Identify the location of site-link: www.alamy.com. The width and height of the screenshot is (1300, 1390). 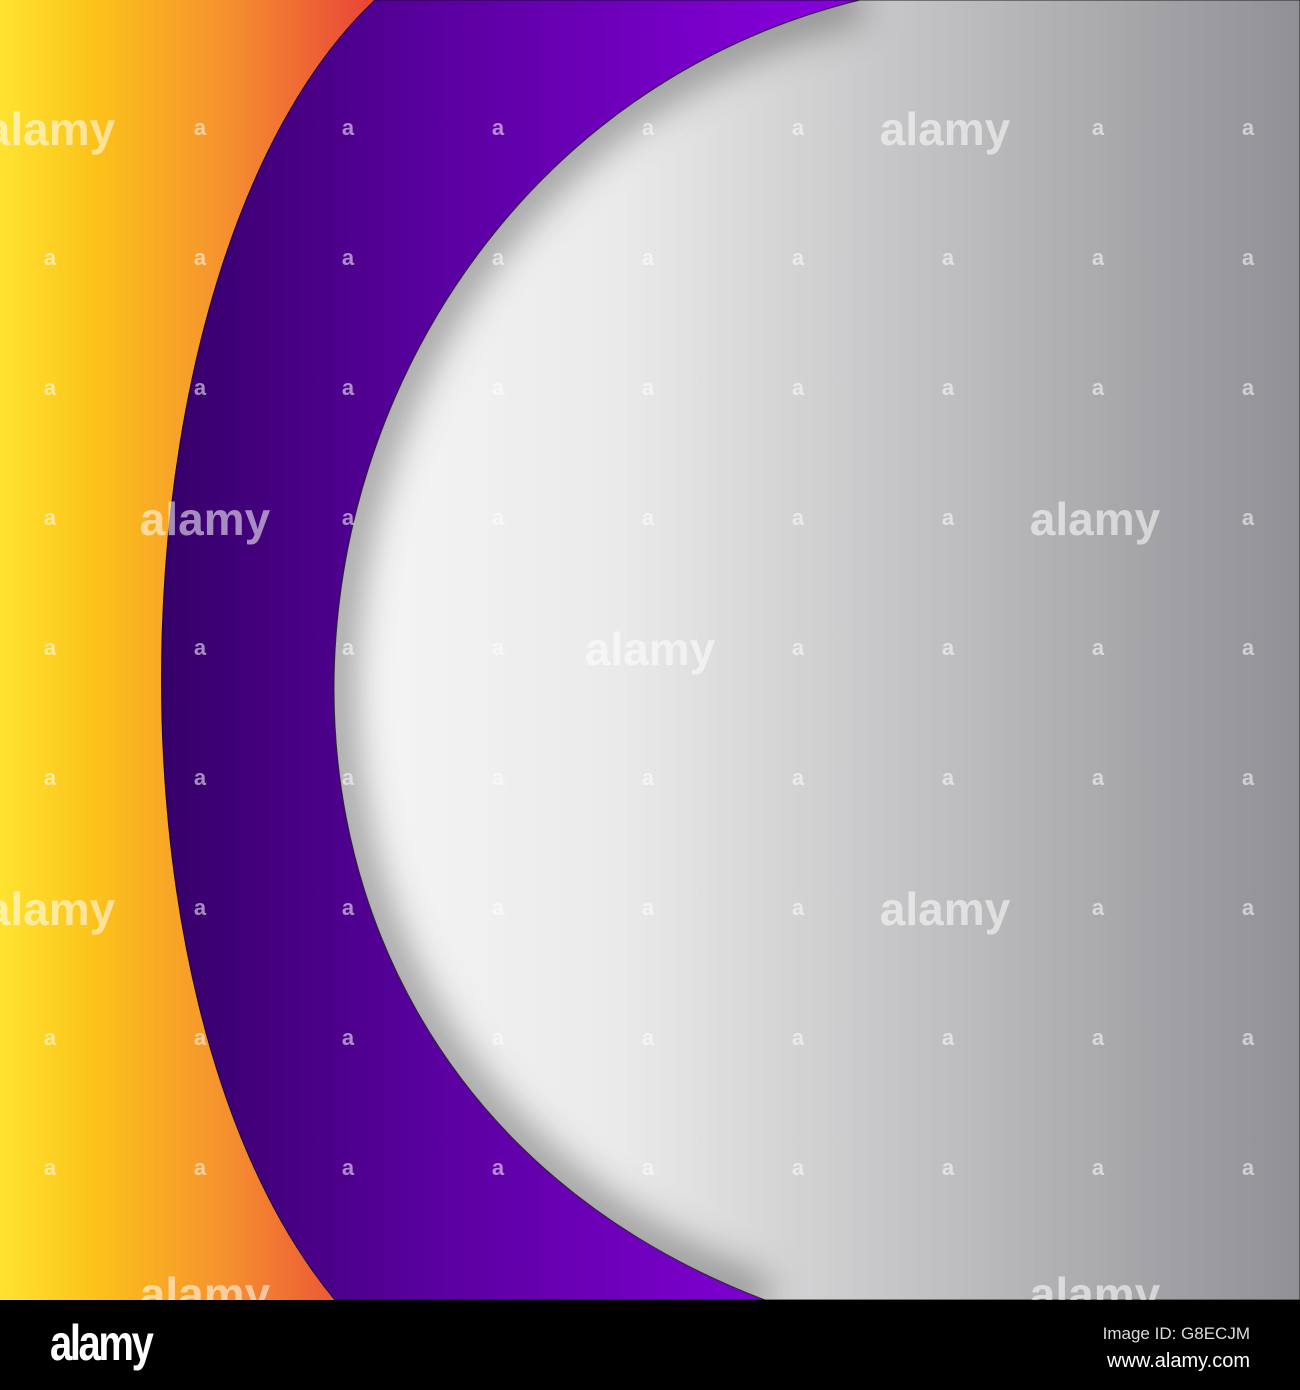
(1178, 1361).